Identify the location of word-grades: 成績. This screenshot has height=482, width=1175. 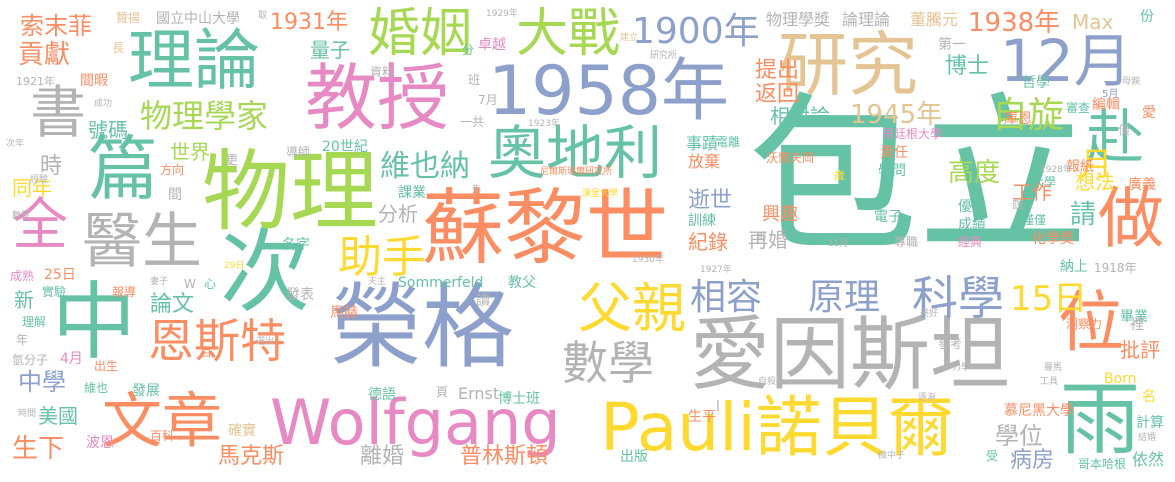
(972, 225).